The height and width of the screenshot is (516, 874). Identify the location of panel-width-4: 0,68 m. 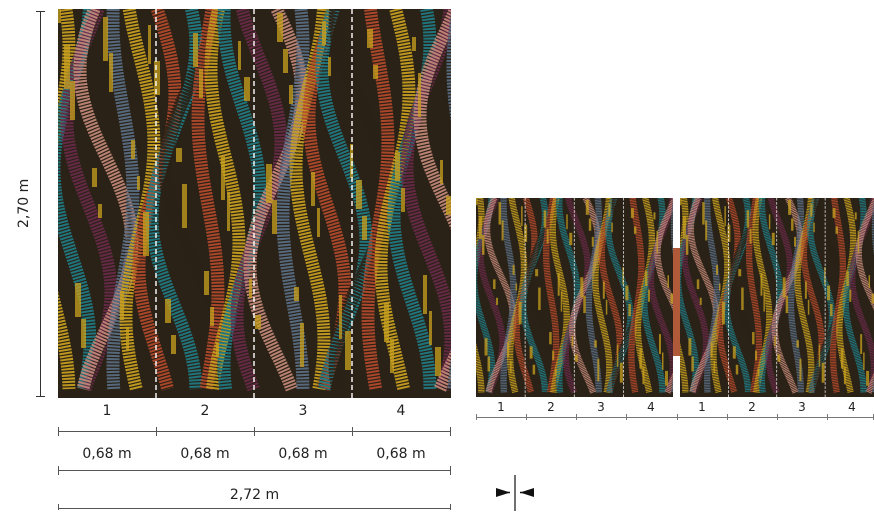
(401, 454).